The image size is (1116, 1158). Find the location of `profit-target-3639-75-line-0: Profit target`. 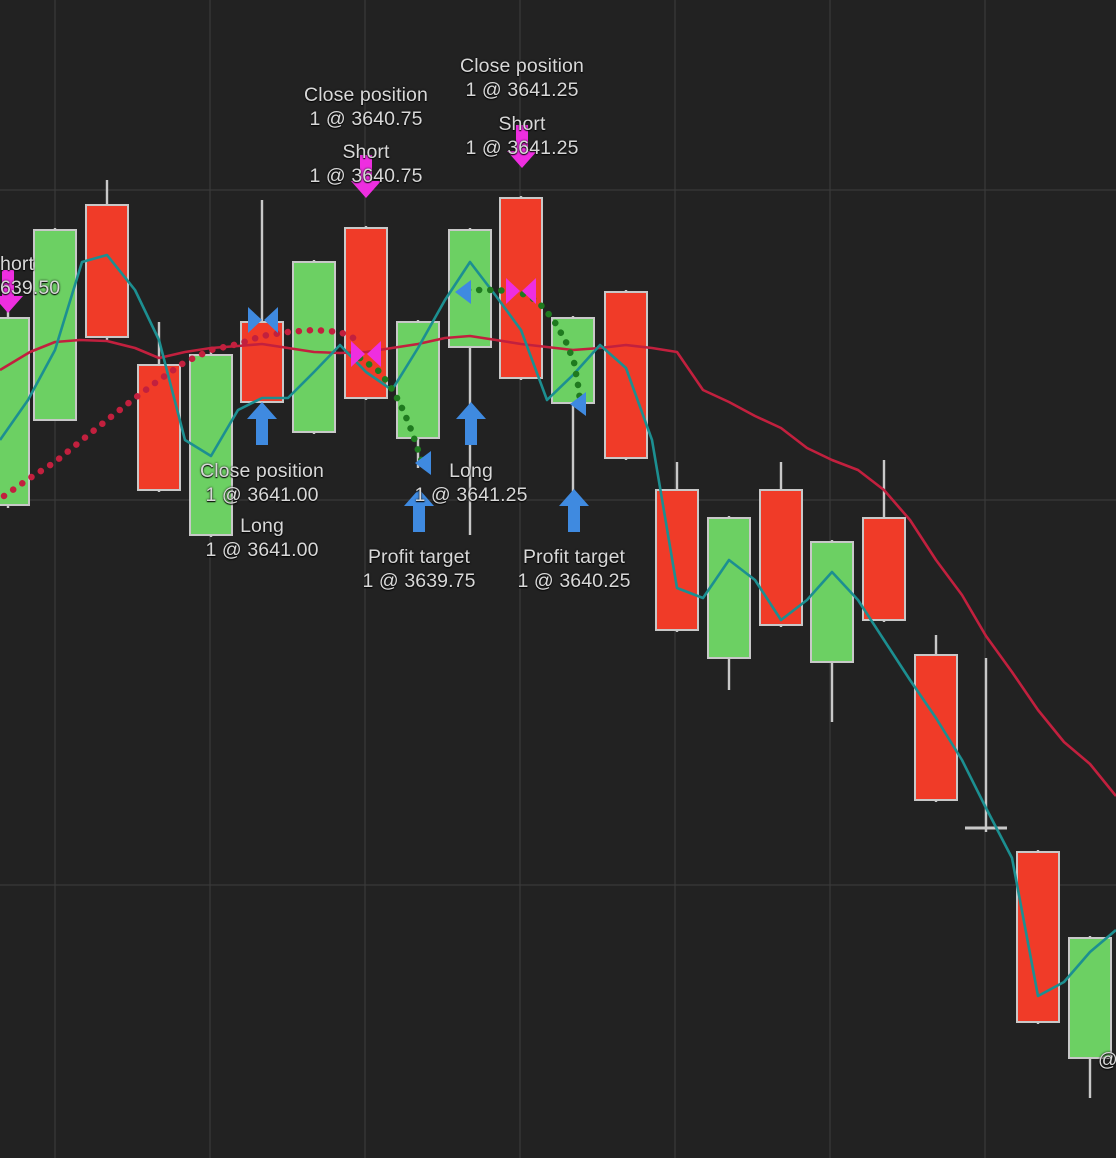

profit-target-3639-75-line-0: Profit target is located at coordinates (419, 557).